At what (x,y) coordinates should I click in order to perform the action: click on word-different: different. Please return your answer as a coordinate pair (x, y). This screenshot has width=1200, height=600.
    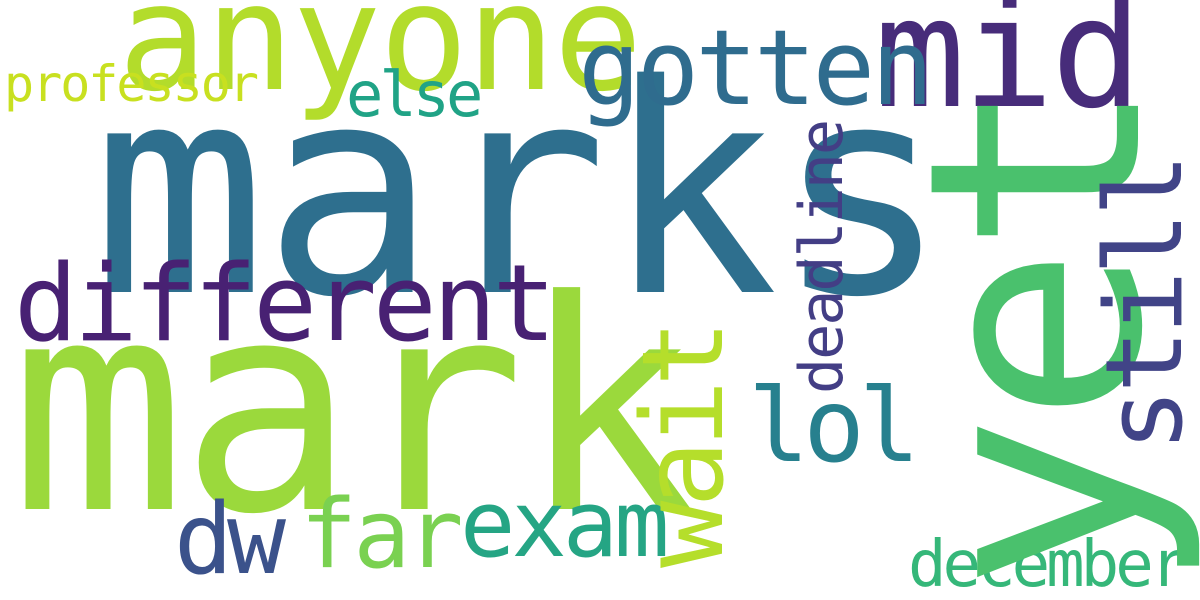
    Looking at the image, I should click on (285, 303).